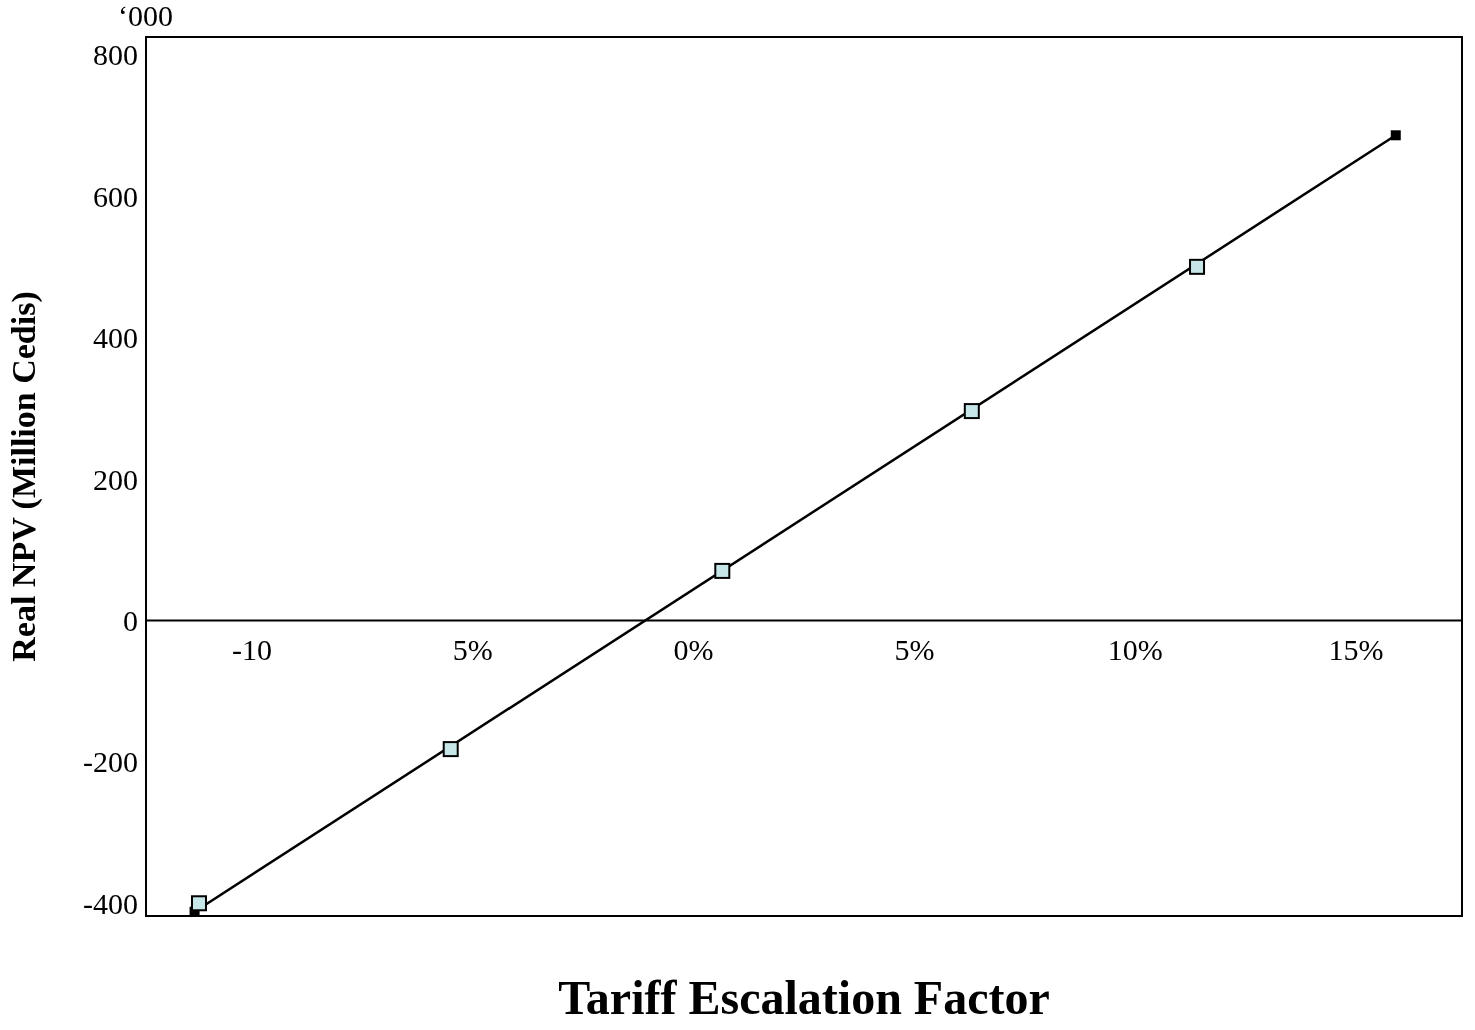 This screenshot has height=1030, width=1475. I want to click on y-axis-title: Real NPV (Million Cedis), so click(24, 476).